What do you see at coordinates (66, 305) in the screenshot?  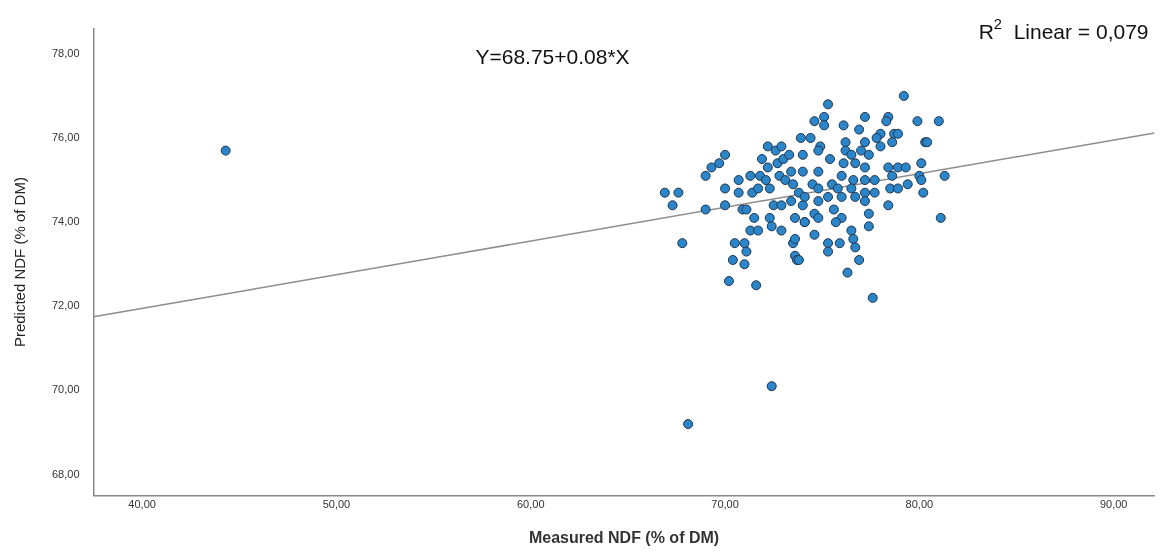 I see `y-tick-label: 72,00` at bounding box center [66, 305].